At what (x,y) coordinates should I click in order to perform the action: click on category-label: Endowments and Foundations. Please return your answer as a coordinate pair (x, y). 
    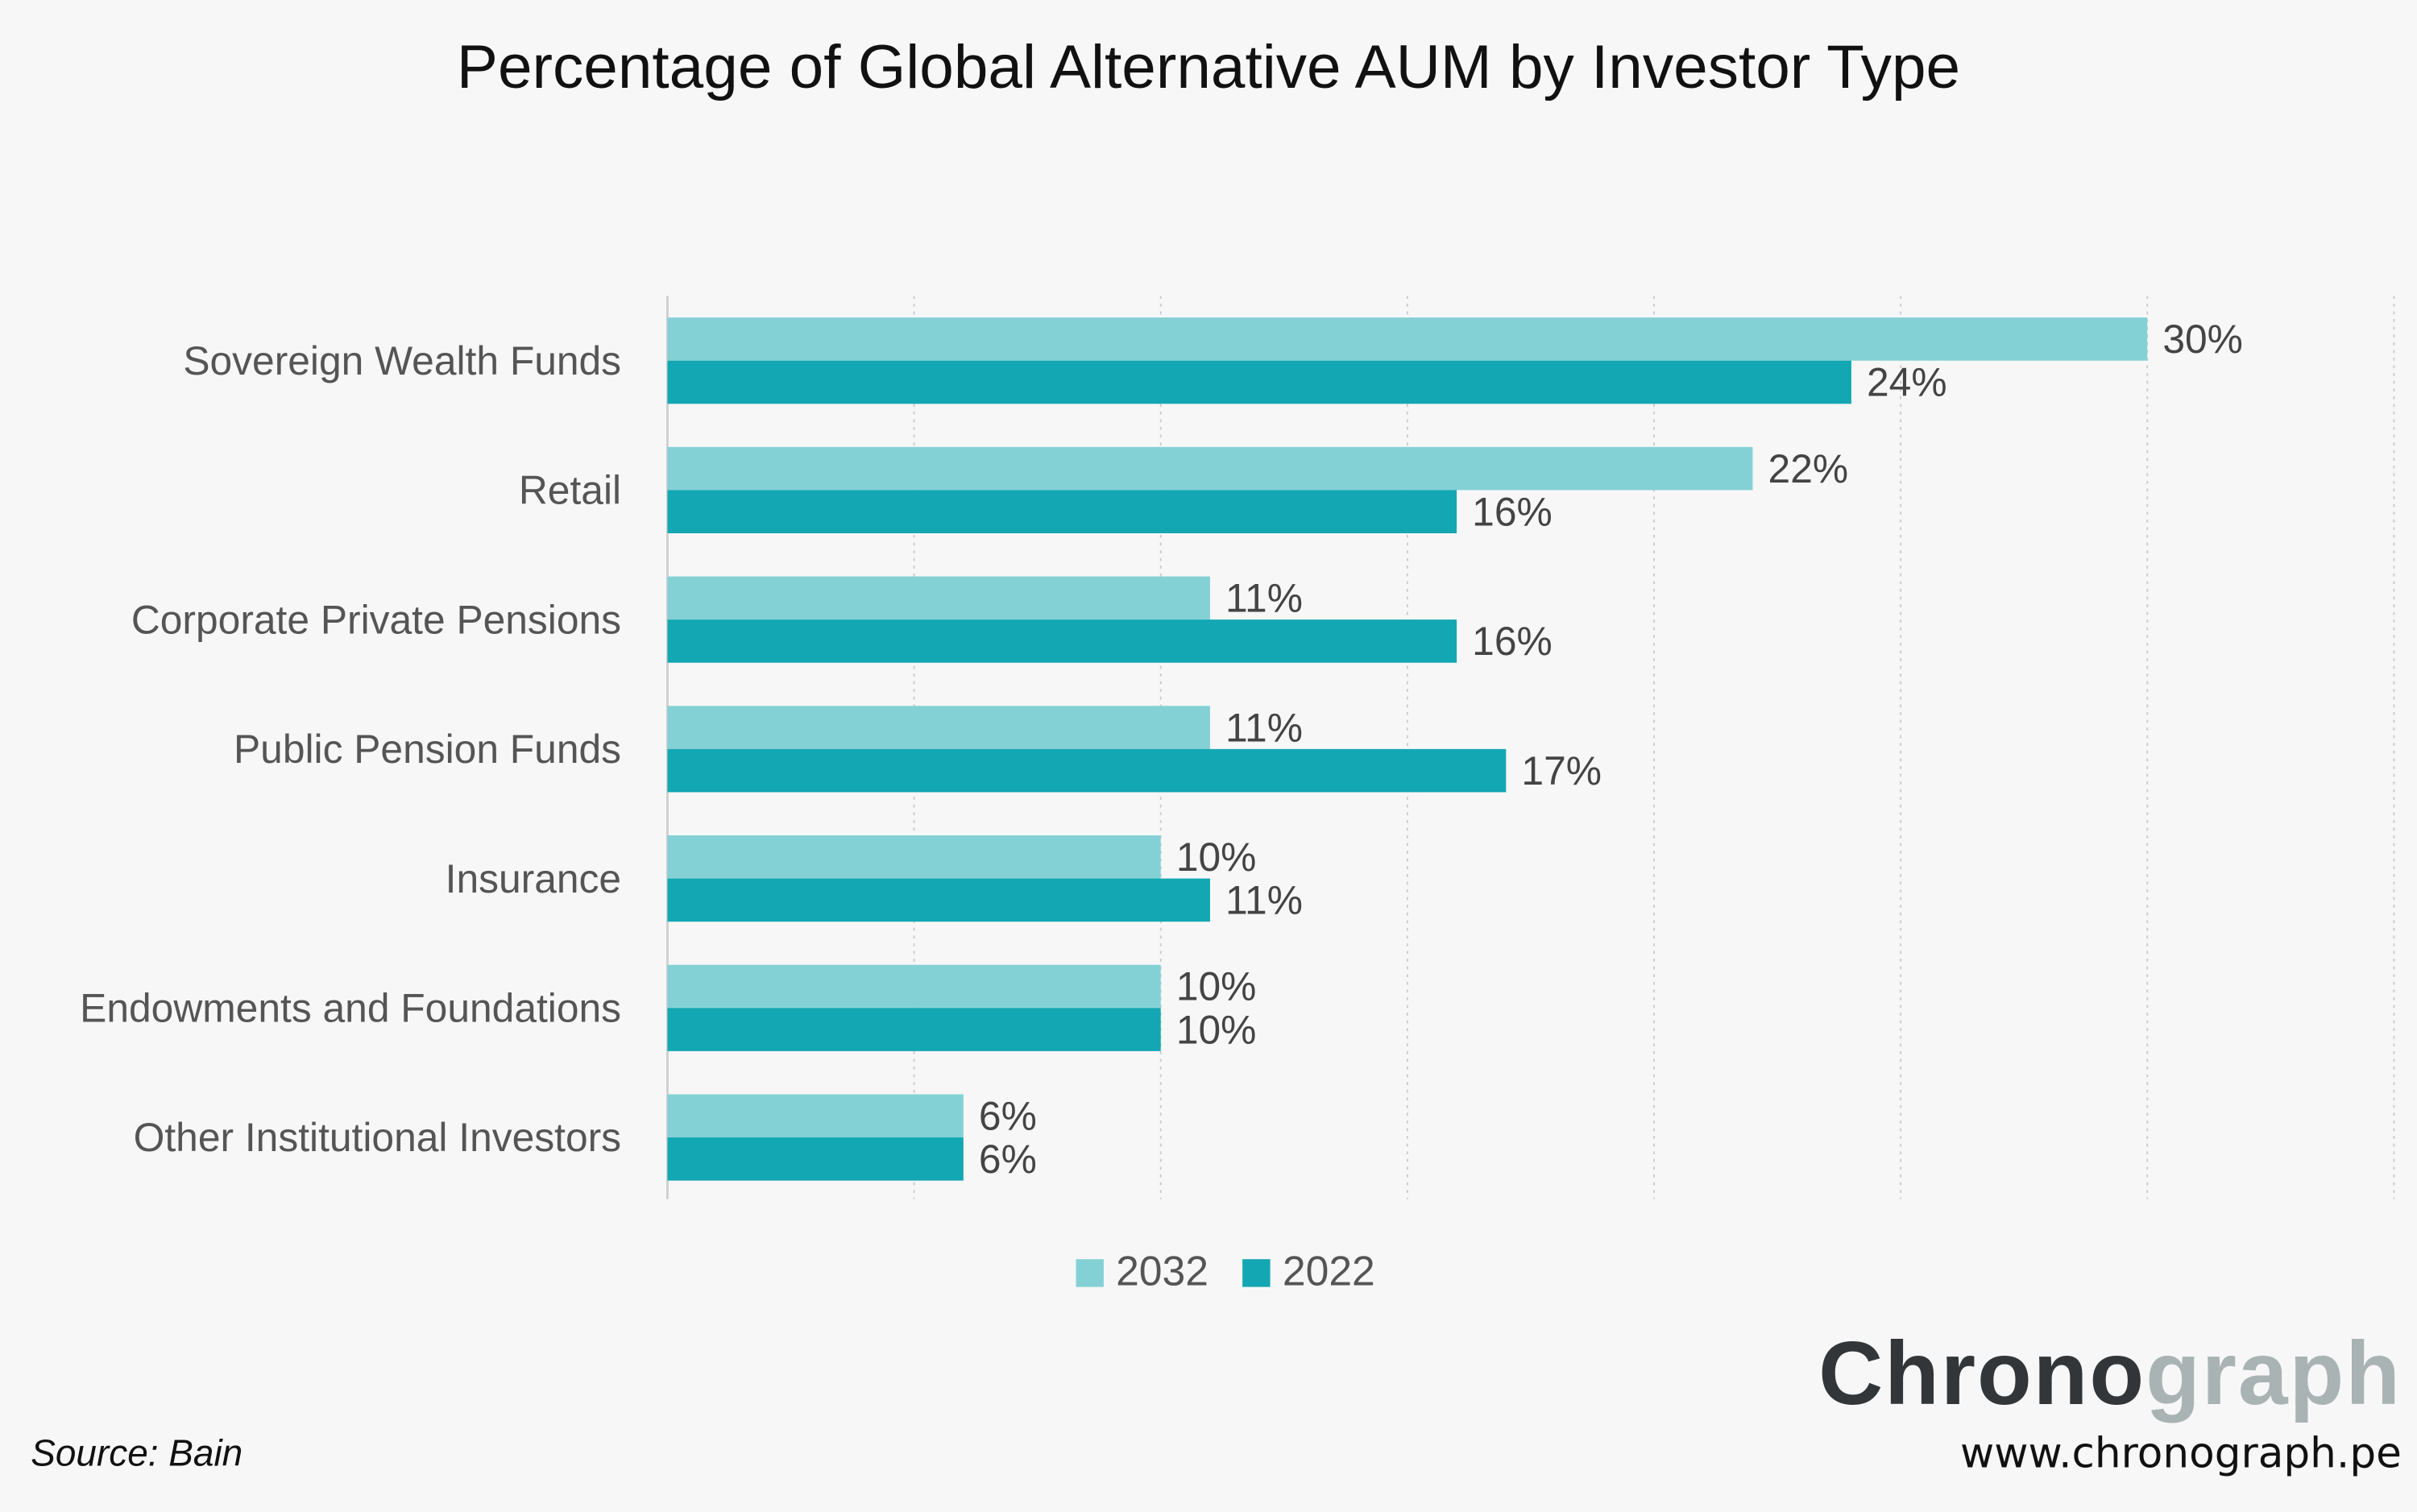
    Looking at the image, I should click on (350, 1009).